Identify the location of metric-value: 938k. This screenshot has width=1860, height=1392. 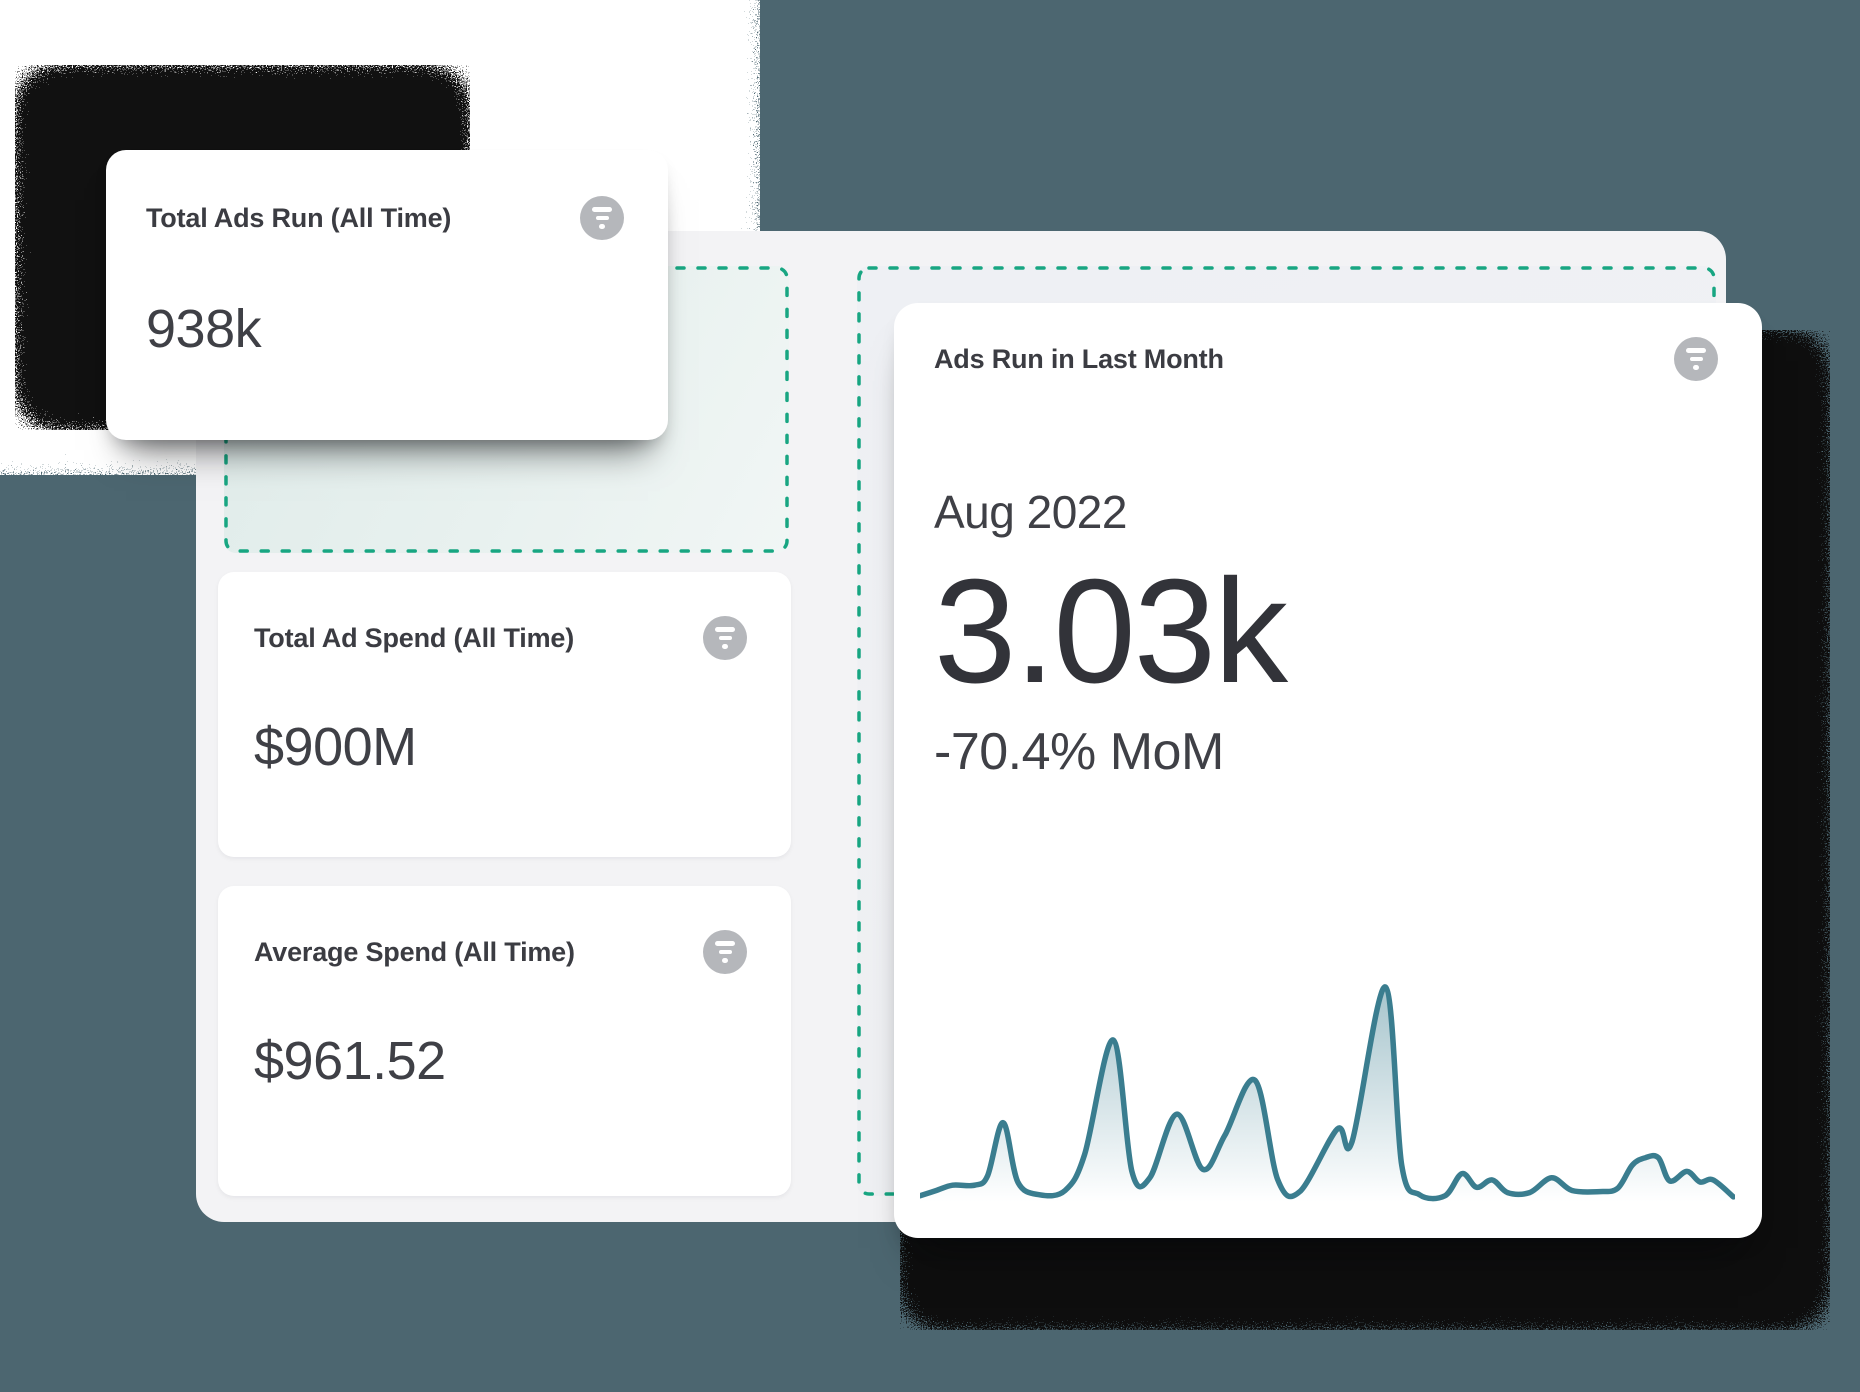
(204, 329).